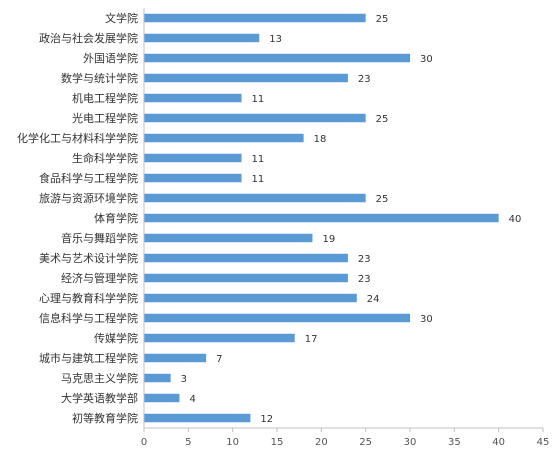 The width and height of the screenshot is (555, 450). I want to click on category-label: 经济与管理学院, so click(99, 278).